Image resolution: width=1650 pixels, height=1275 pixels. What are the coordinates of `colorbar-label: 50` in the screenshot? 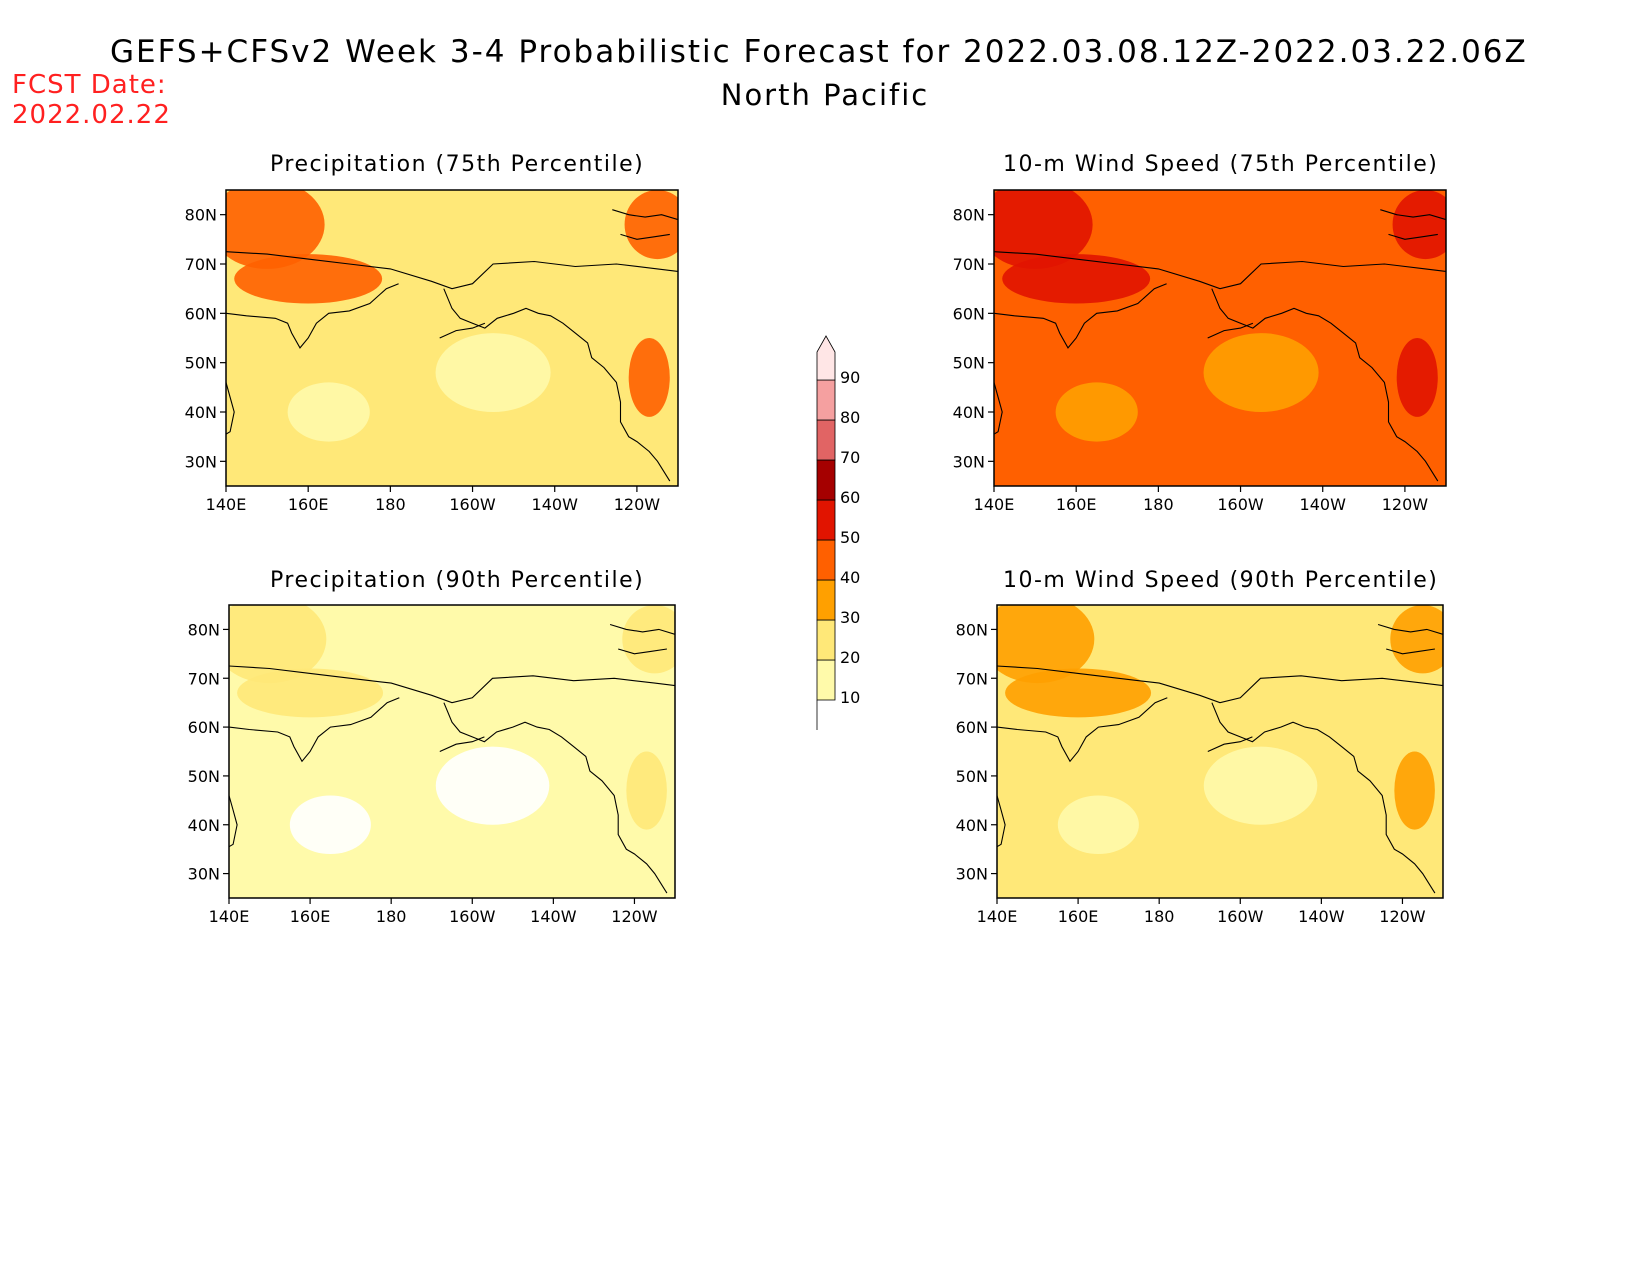 It's located at (850, 537).